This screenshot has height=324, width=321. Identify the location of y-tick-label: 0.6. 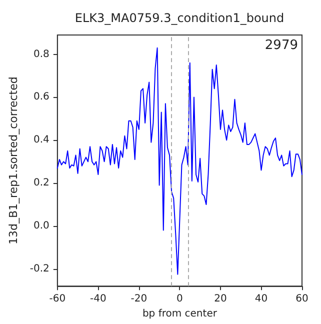
(42, 97).